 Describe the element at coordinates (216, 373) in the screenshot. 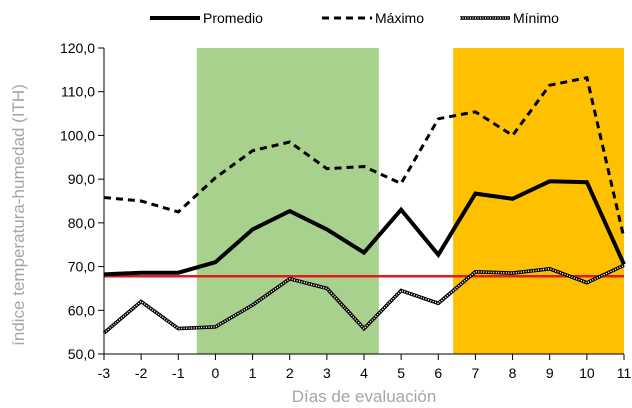

I see `x-tick-label: 0` at that location.